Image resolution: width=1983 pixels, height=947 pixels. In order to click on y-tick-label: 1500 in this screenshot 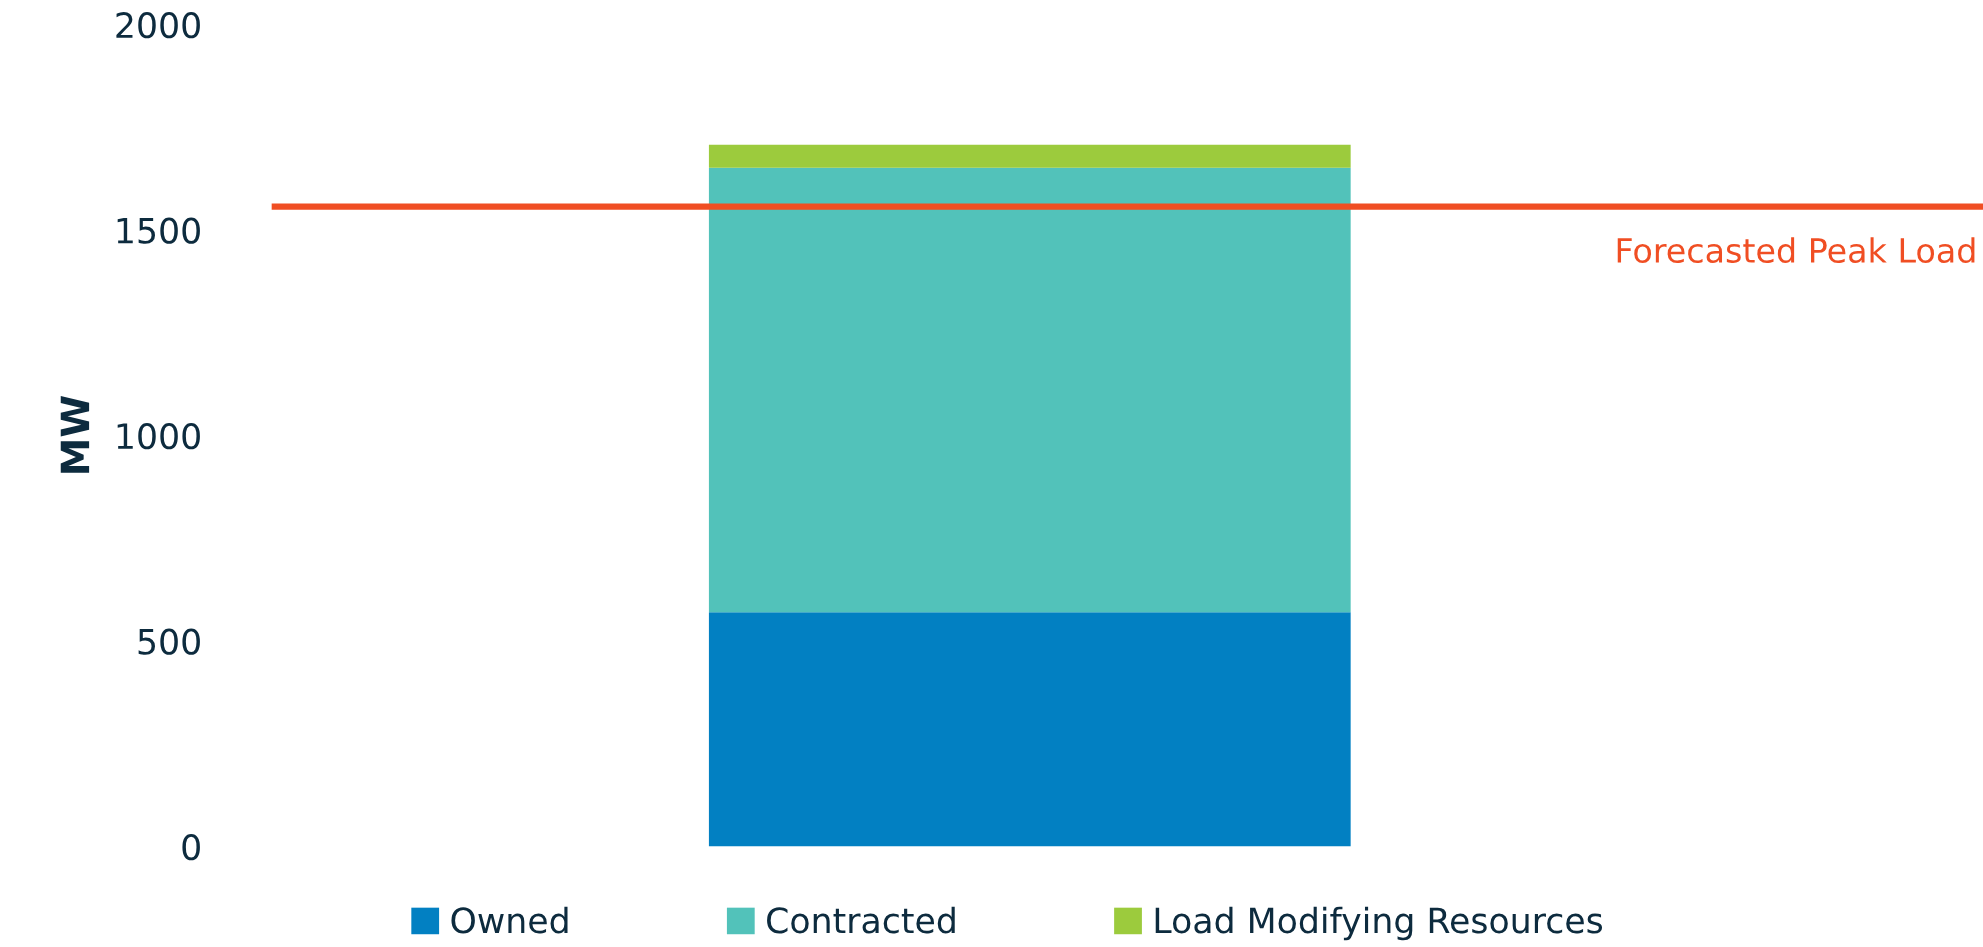, I will do `click(158, 230)`.